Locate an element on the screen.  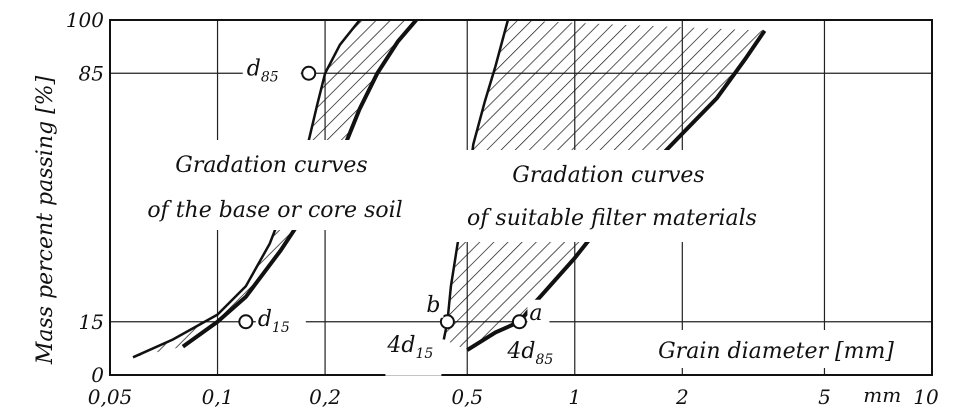
y-tick-label: 0 is located at coordinates (97, 375).